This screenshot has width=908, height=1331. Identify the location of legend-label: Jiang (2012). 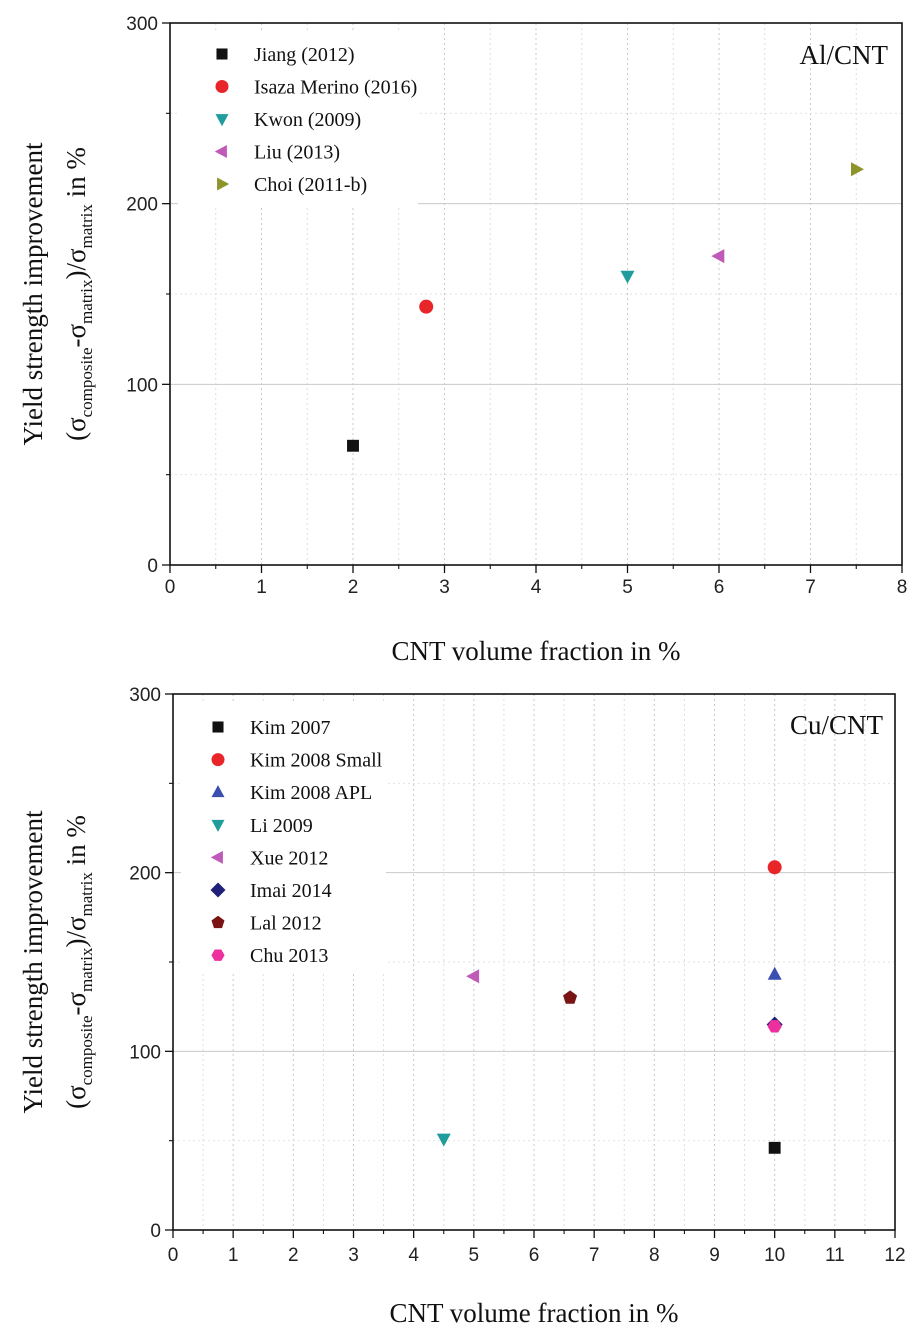
(304, 55).